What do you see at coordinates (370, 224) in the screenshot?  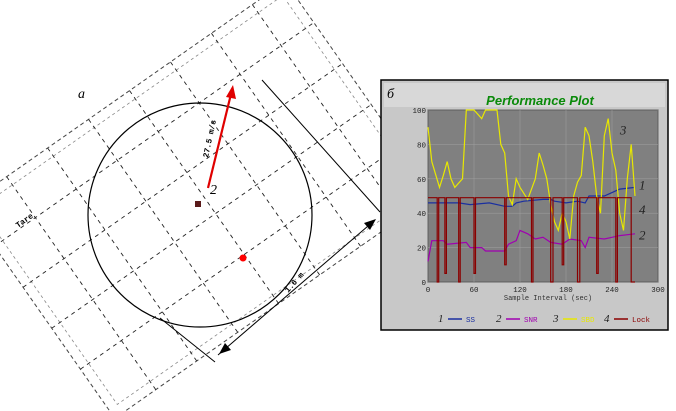 I see `dimension-arrowhead-top` at bounding box center [370, 224].